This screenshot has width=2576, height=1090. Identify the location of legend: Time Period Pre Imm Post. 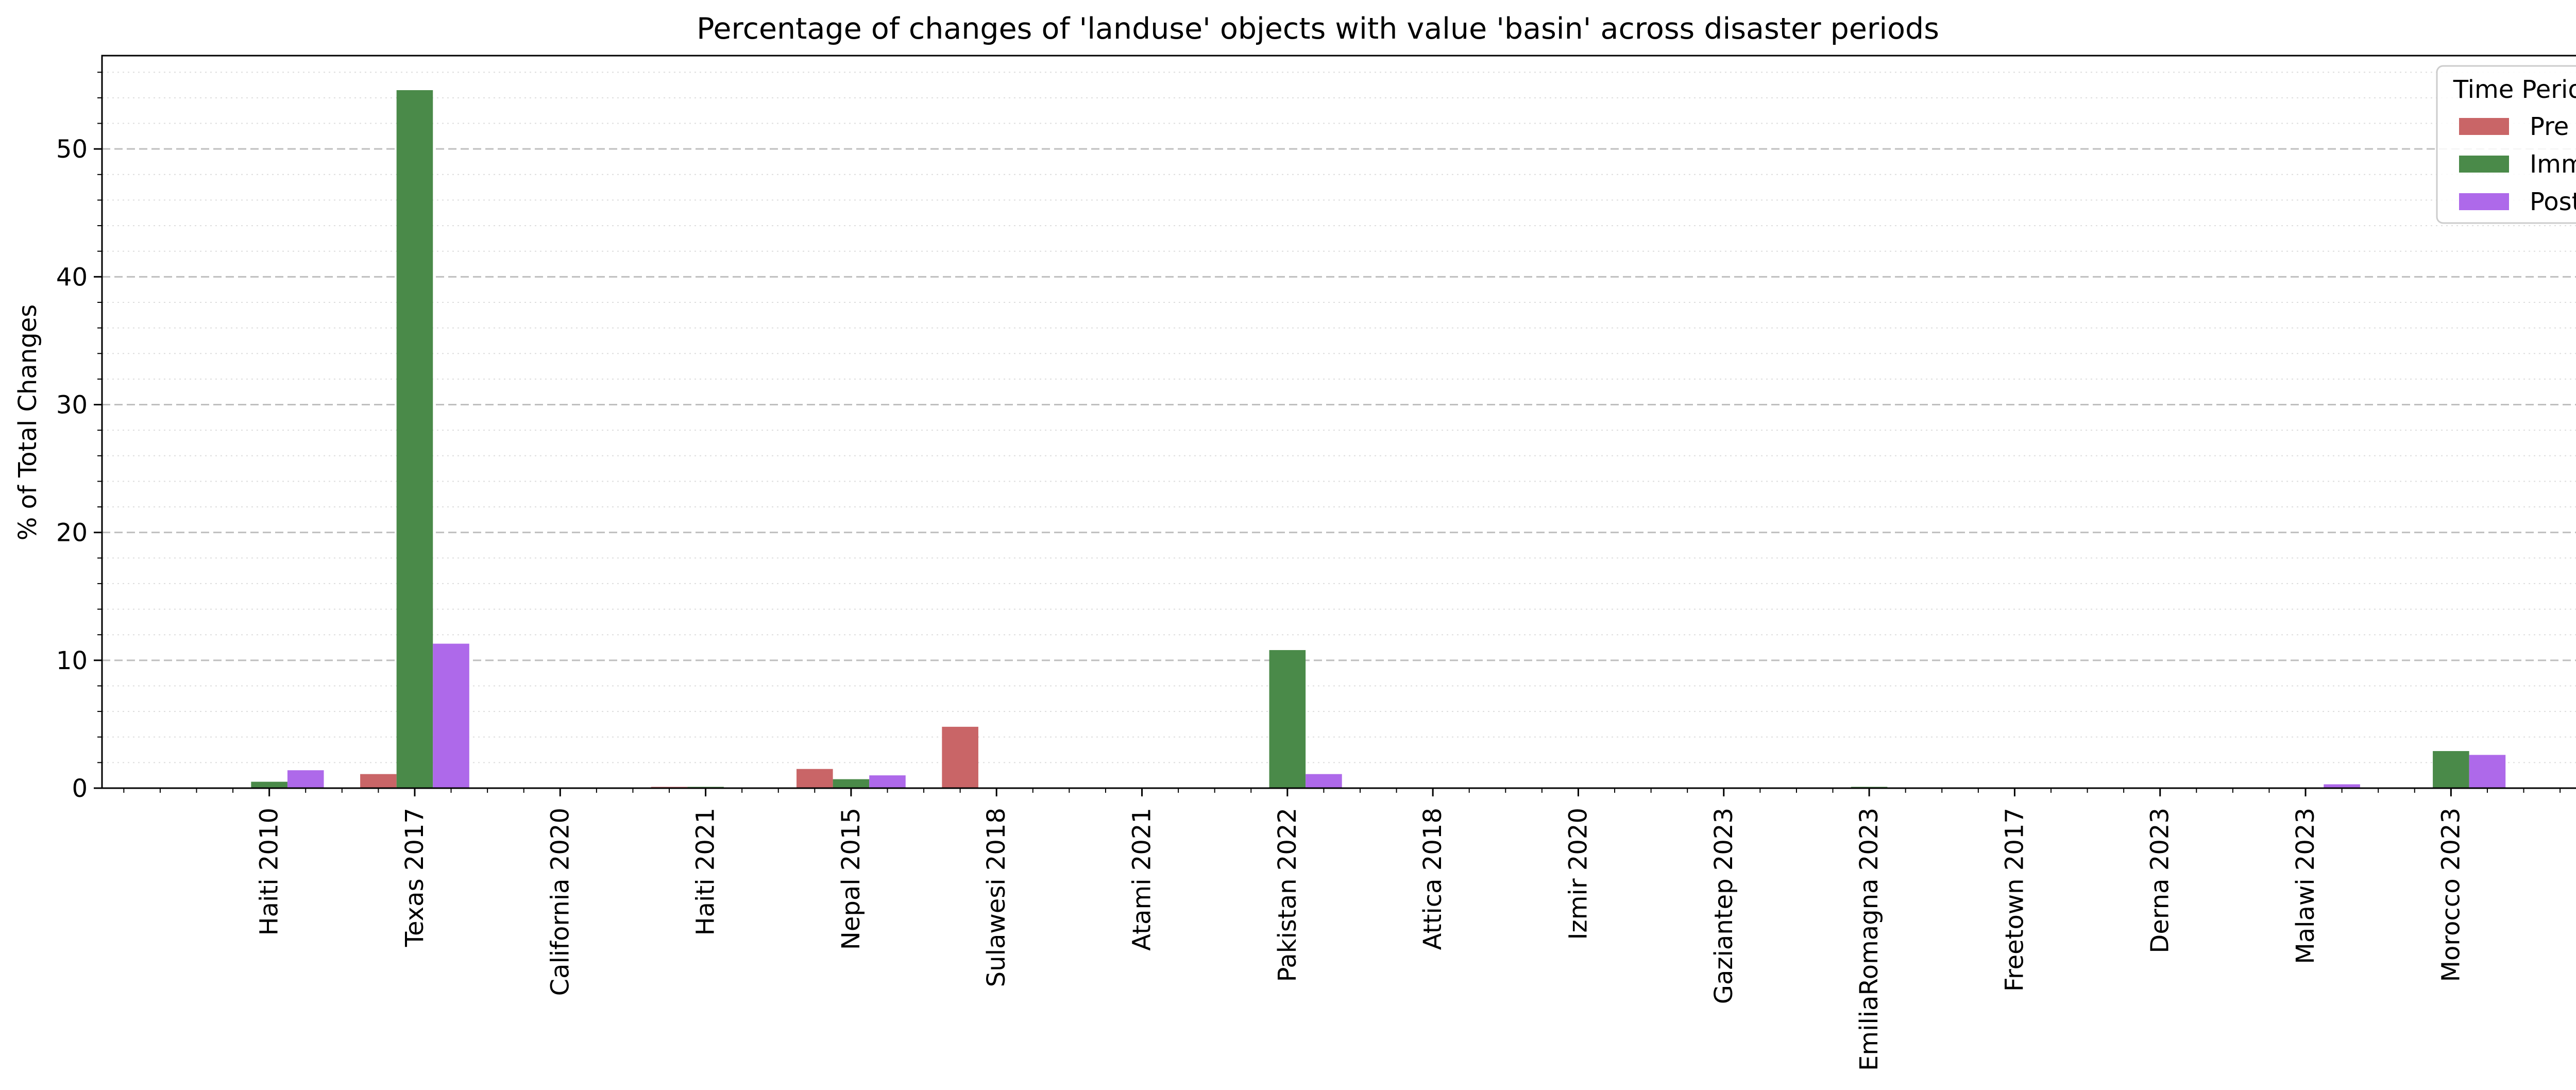
(2506, 144).